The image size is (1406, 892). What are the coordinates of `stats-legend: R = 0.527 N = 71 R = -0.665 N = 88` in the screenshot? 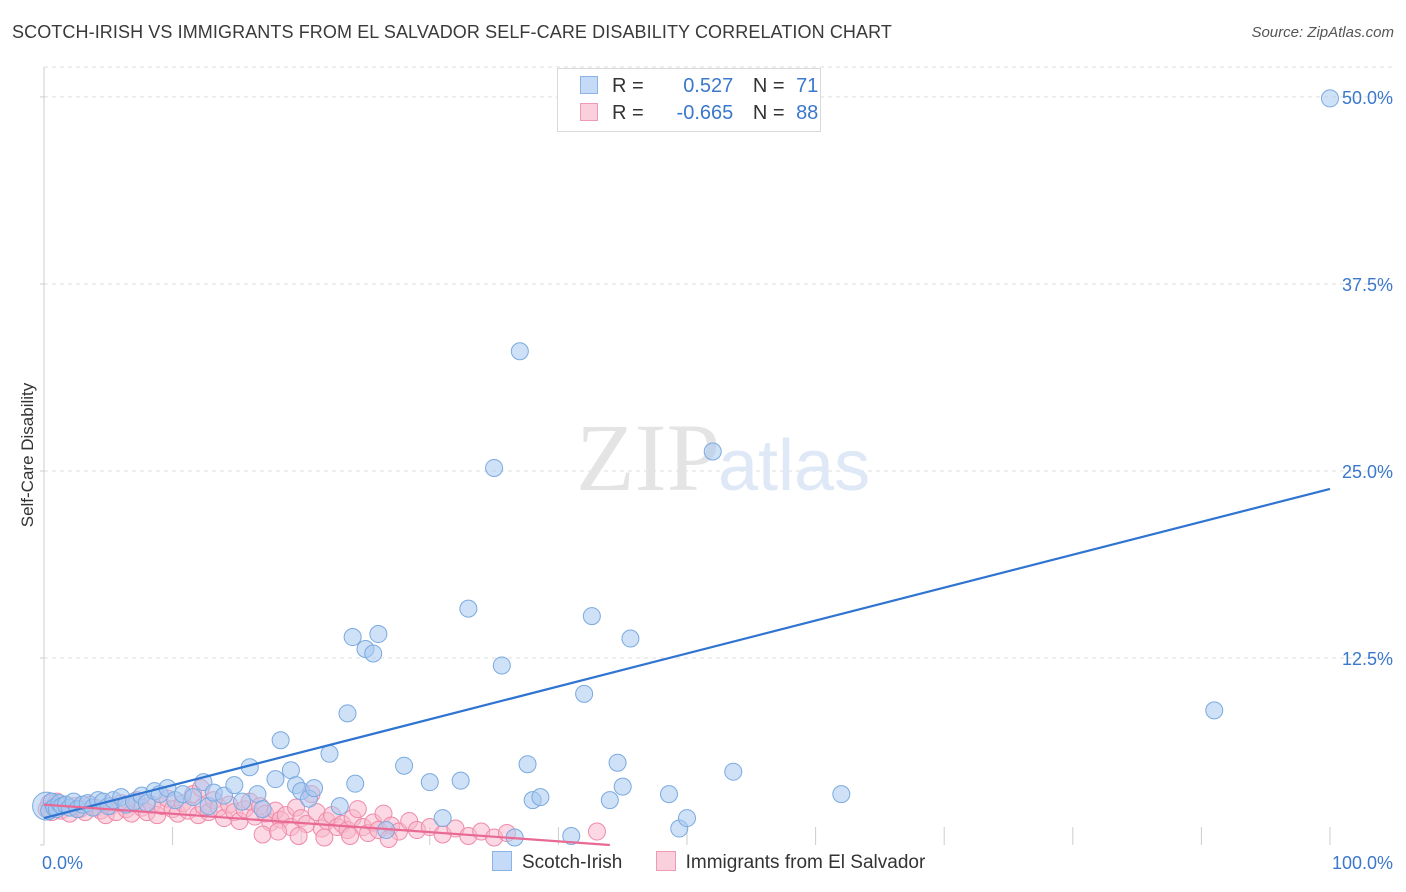 It's located at (689, 100).